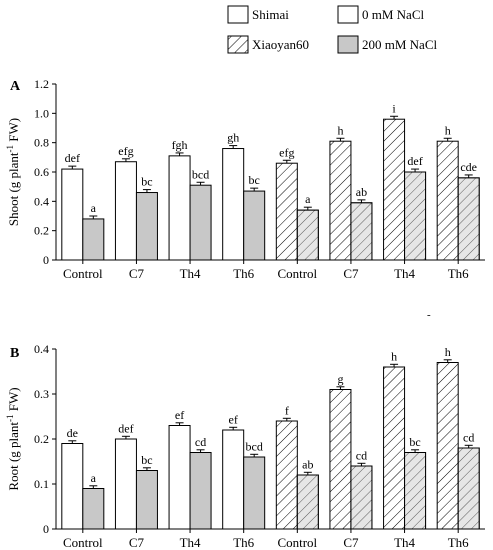 Image resolution: width=493 pixels, height=550 pixels. Describe the element at coordinates (468, 167) in the screenshot. I see `significance-label: cde` at that location.